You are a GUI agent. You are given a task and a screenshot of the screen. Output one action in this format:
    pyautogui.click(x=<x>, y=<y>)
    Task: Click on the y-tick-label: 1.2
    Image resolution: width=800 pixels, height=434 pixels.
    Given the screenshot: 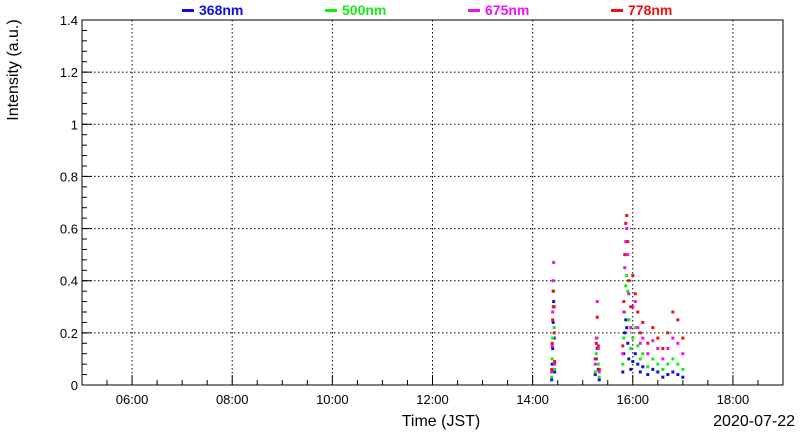 What is the action you would take?
    pyautogui.click(x=69, y=72)
    